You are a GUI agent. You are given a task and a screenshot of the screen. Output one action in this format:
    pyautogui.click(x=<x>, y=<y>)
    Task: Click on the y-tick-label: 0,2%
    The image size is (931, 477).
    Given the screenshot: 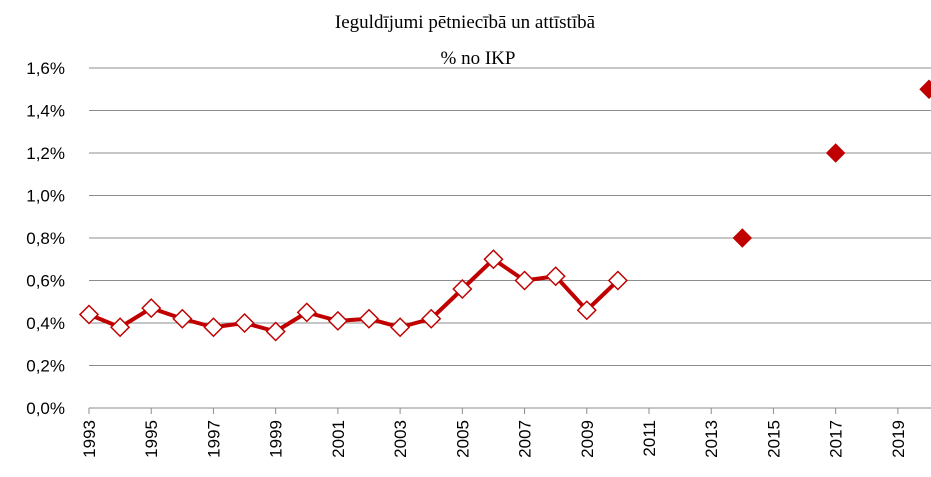 What is the action you would take?
    pyautogui.click(x=45, y=366)
    